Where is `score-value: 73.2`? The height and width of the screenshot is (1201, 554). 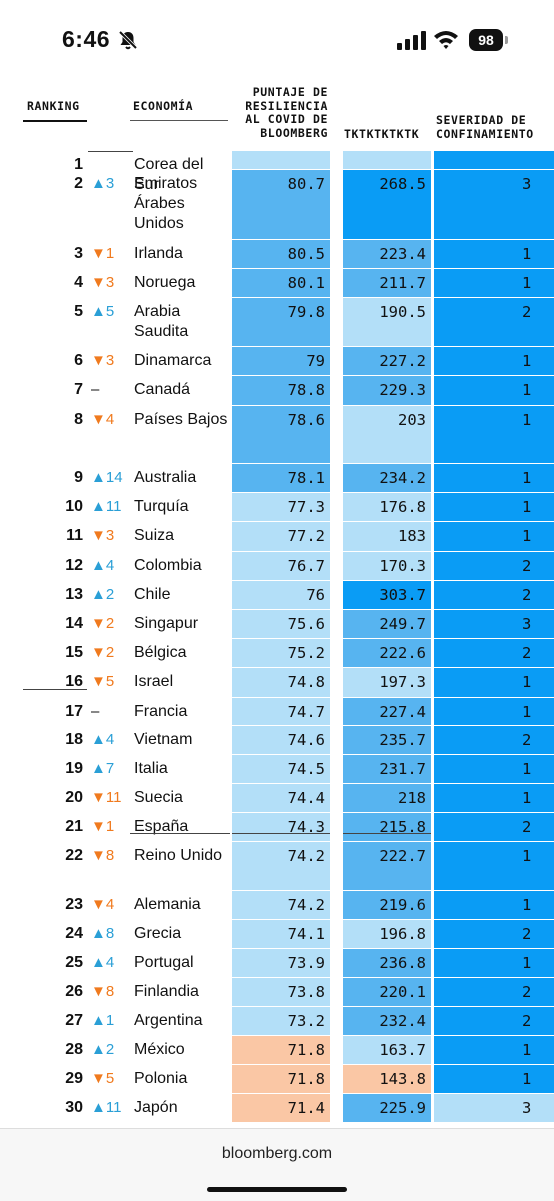 score-value: 73.2 is located at coordinates (306, 1021).